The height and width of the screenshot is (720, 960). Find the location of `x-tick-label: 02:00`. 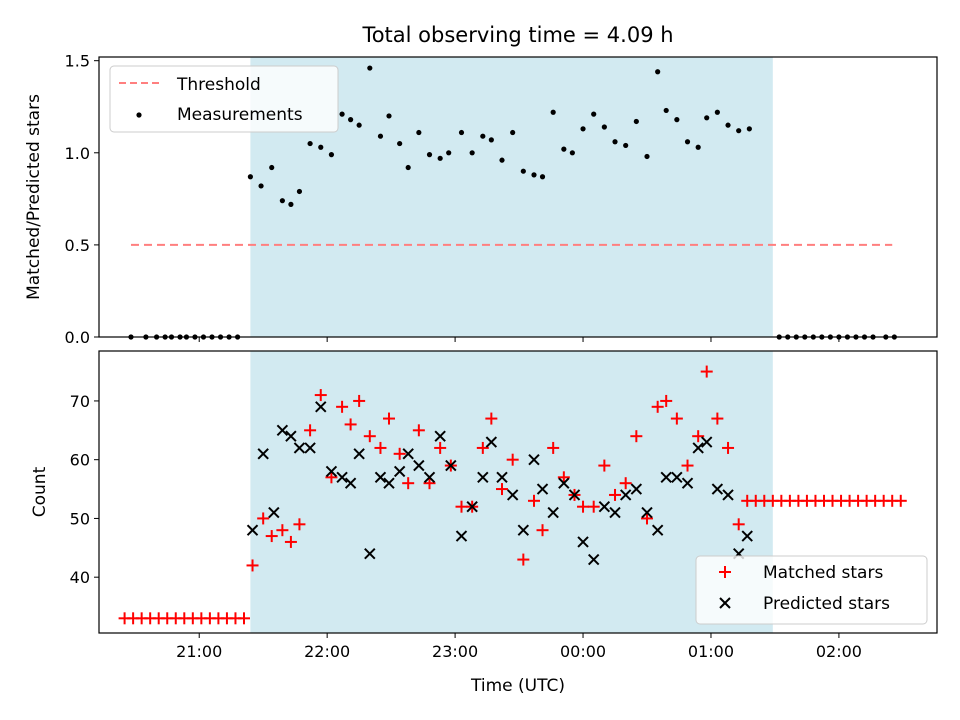

x-tick-label: 02:00 is located at coordinates (839, 651).